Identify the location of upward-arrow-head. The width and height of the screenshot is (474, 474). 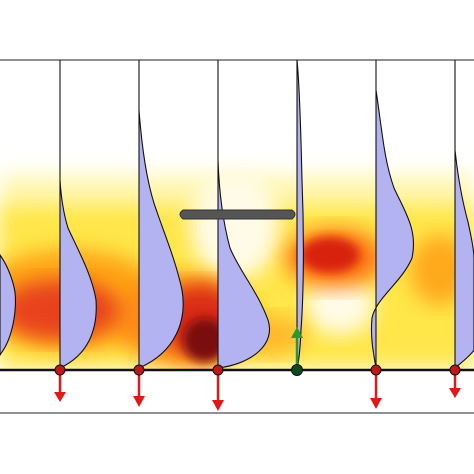
(297, 332).